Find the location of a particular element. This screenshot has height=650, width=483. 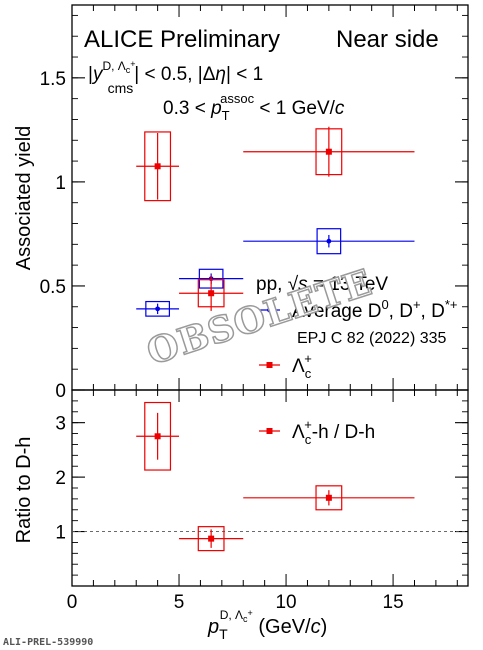

svg-text: 0.3 < pTassoc < 1 GeV/c is located at coordinates (254, 107).